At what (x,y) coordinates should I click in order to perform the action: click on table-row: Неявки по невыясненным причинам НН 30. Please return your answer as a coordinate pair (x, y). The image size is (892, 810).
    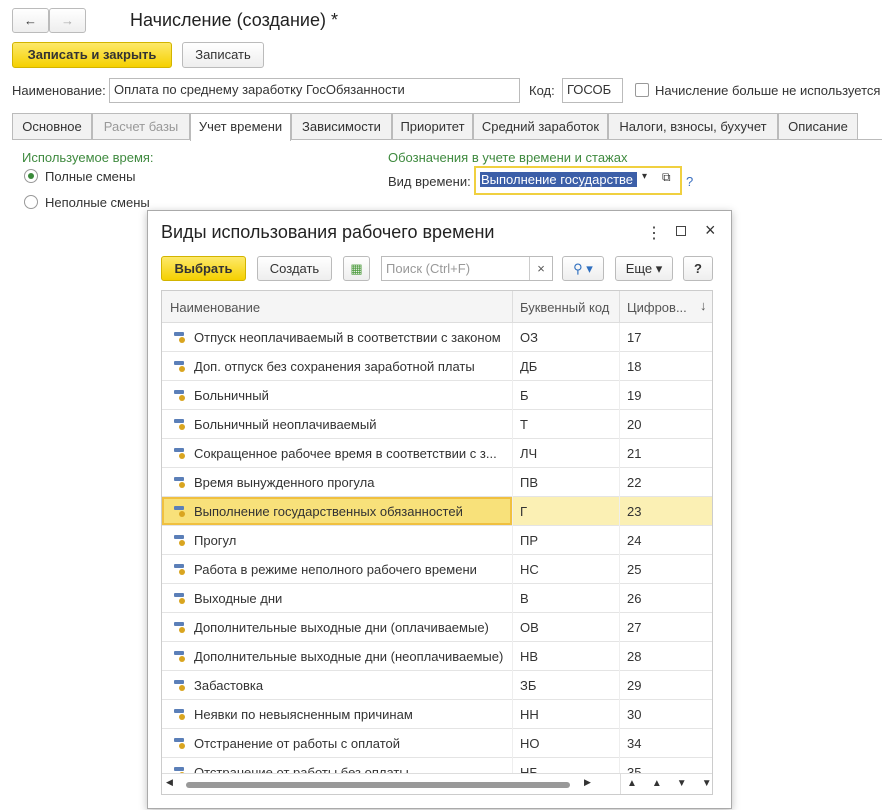
    Looking at the image, I should click on (437, 714).